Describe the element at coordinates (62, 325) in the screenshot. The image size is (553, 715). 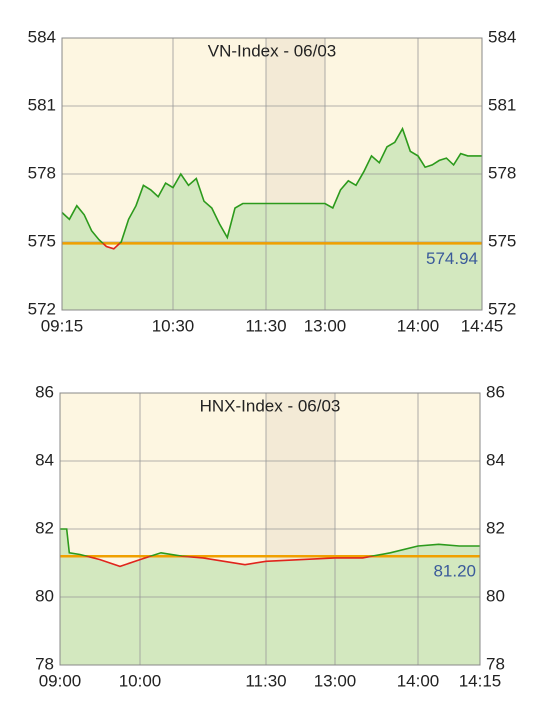
I see `x-tick-label: 09:15` at that location.